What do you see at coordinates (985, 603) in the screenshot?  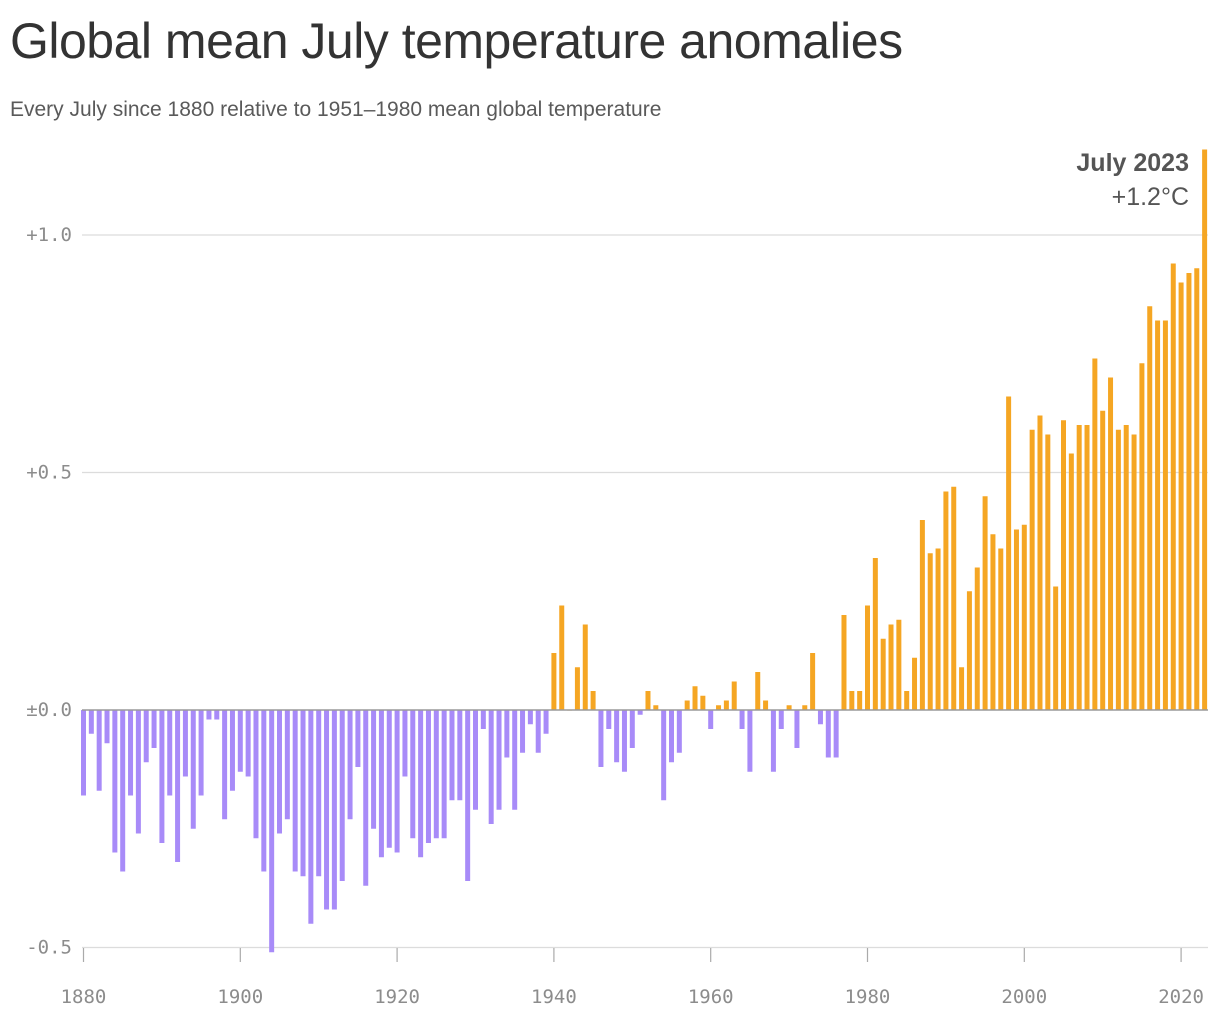 I see `bar-1995` at bounding box center [985, 603].